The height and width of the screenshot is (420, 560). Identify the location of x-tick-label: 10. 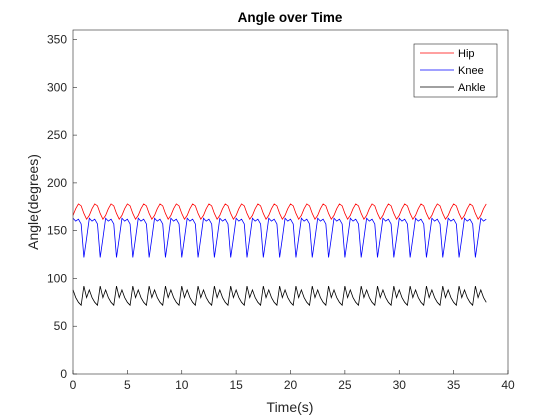
(182, 385).